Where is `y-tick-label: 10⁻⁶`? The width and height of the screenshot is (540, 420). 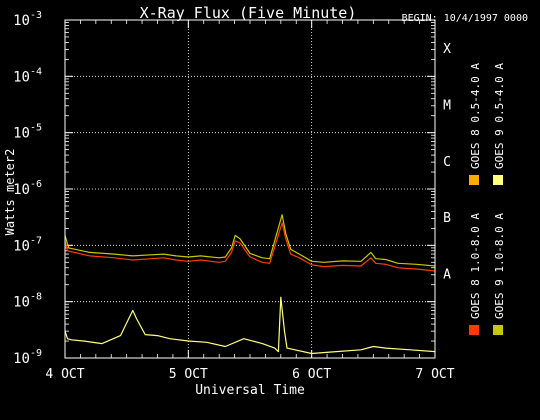 y-tick-label: 10⁻⁶ is located at coordinates (27, 188).